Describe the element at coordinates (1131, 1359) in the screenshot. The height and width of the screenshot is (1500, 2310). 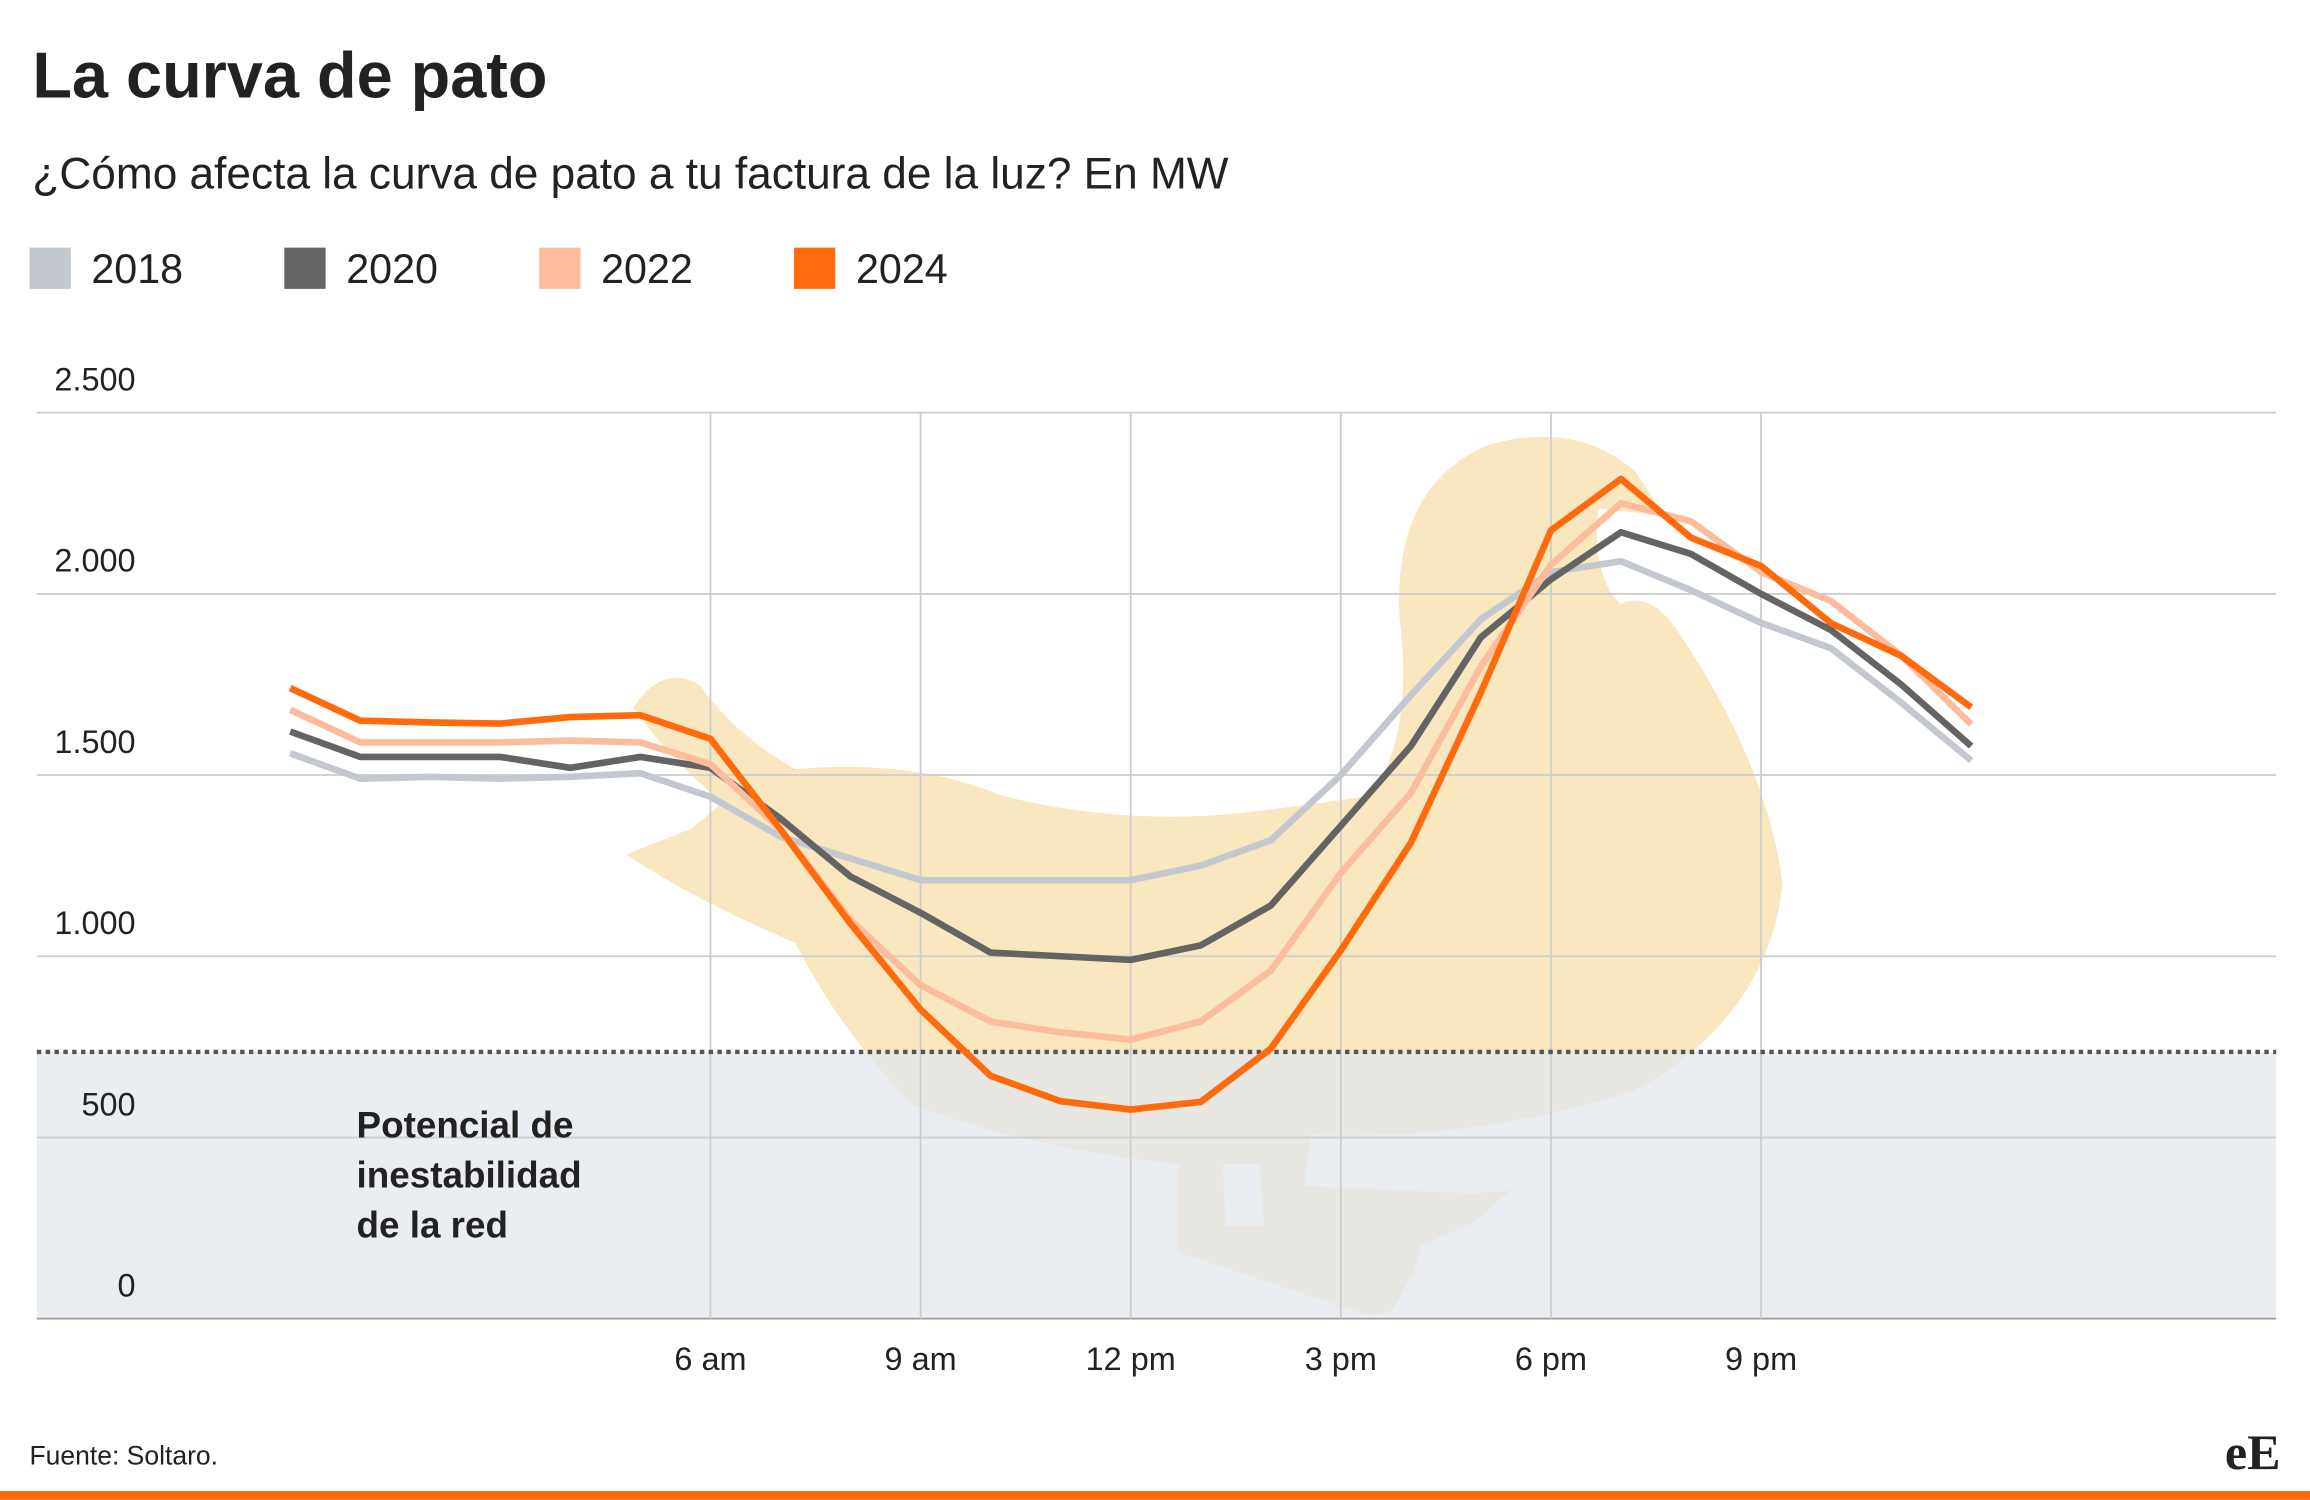
I see `x-tick-label: 12 pm` at that location.